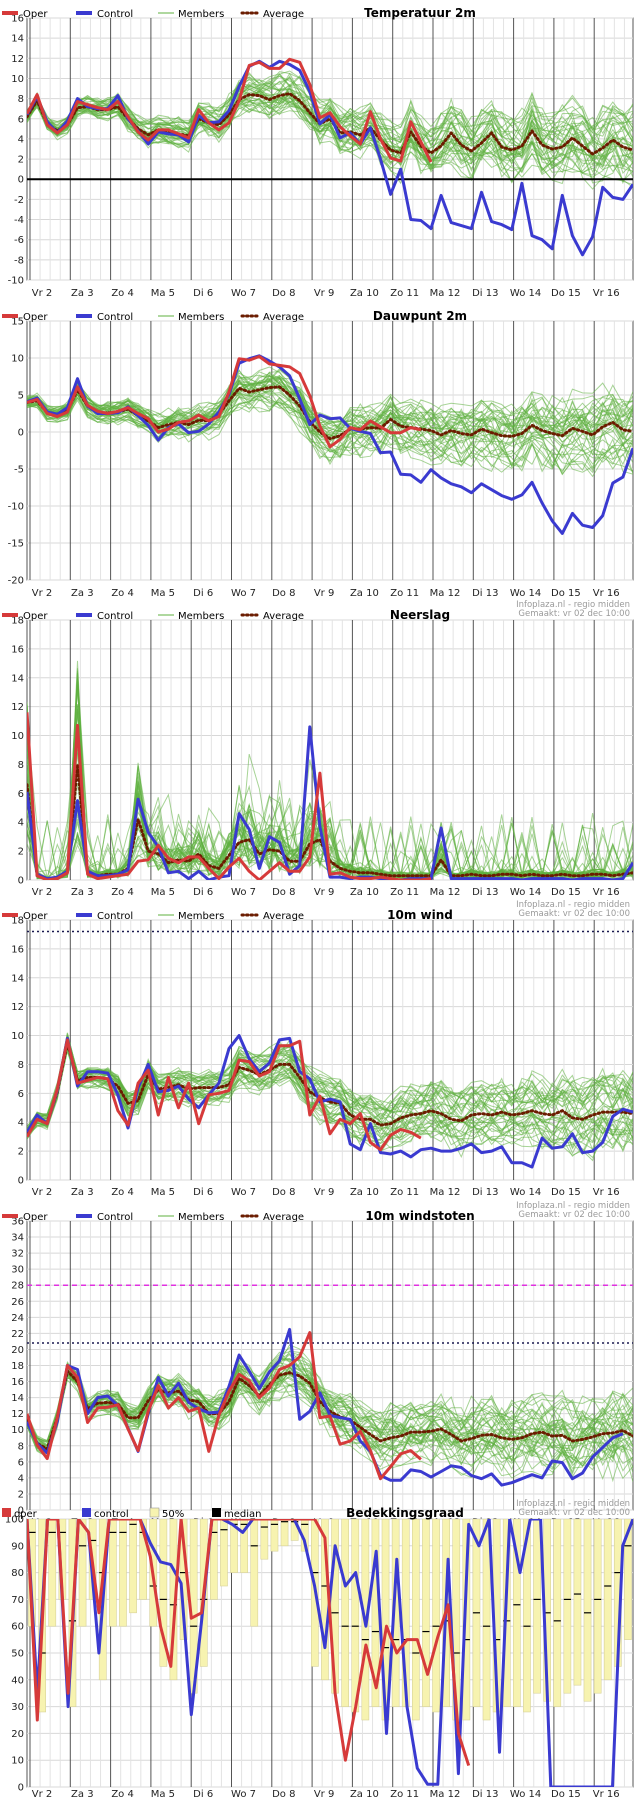 This screenshot has width=635, height=1804. Describe the element at coordinates (17, 1627) in the screenshot. I see `y-tick-label: 60` at that location.